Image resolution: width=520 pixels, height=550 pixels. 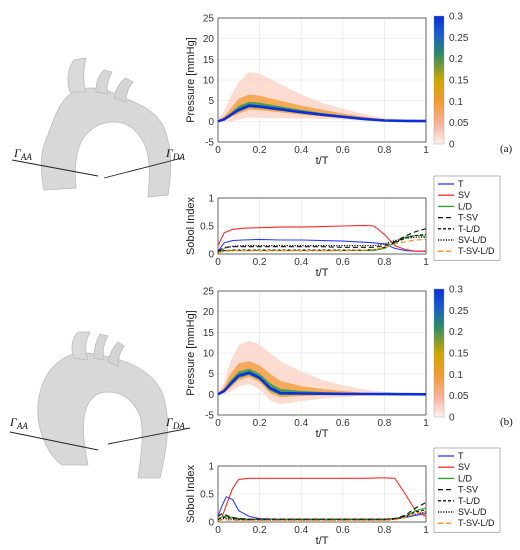 I want to click on aorta-model-b: ΓAA ΓDA, so click(x=100, y=405).